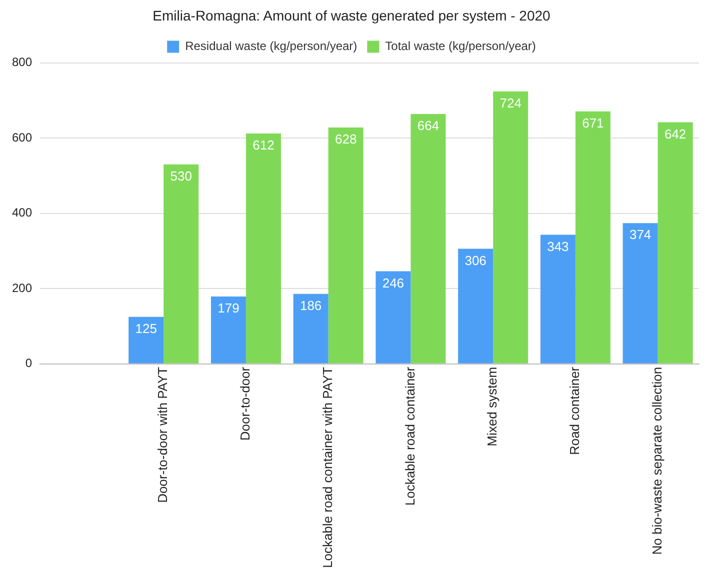  What do you see at coordinates (229, 308) in the screenshot?
I see `data-label: 179` at bounding box center [229, 308].